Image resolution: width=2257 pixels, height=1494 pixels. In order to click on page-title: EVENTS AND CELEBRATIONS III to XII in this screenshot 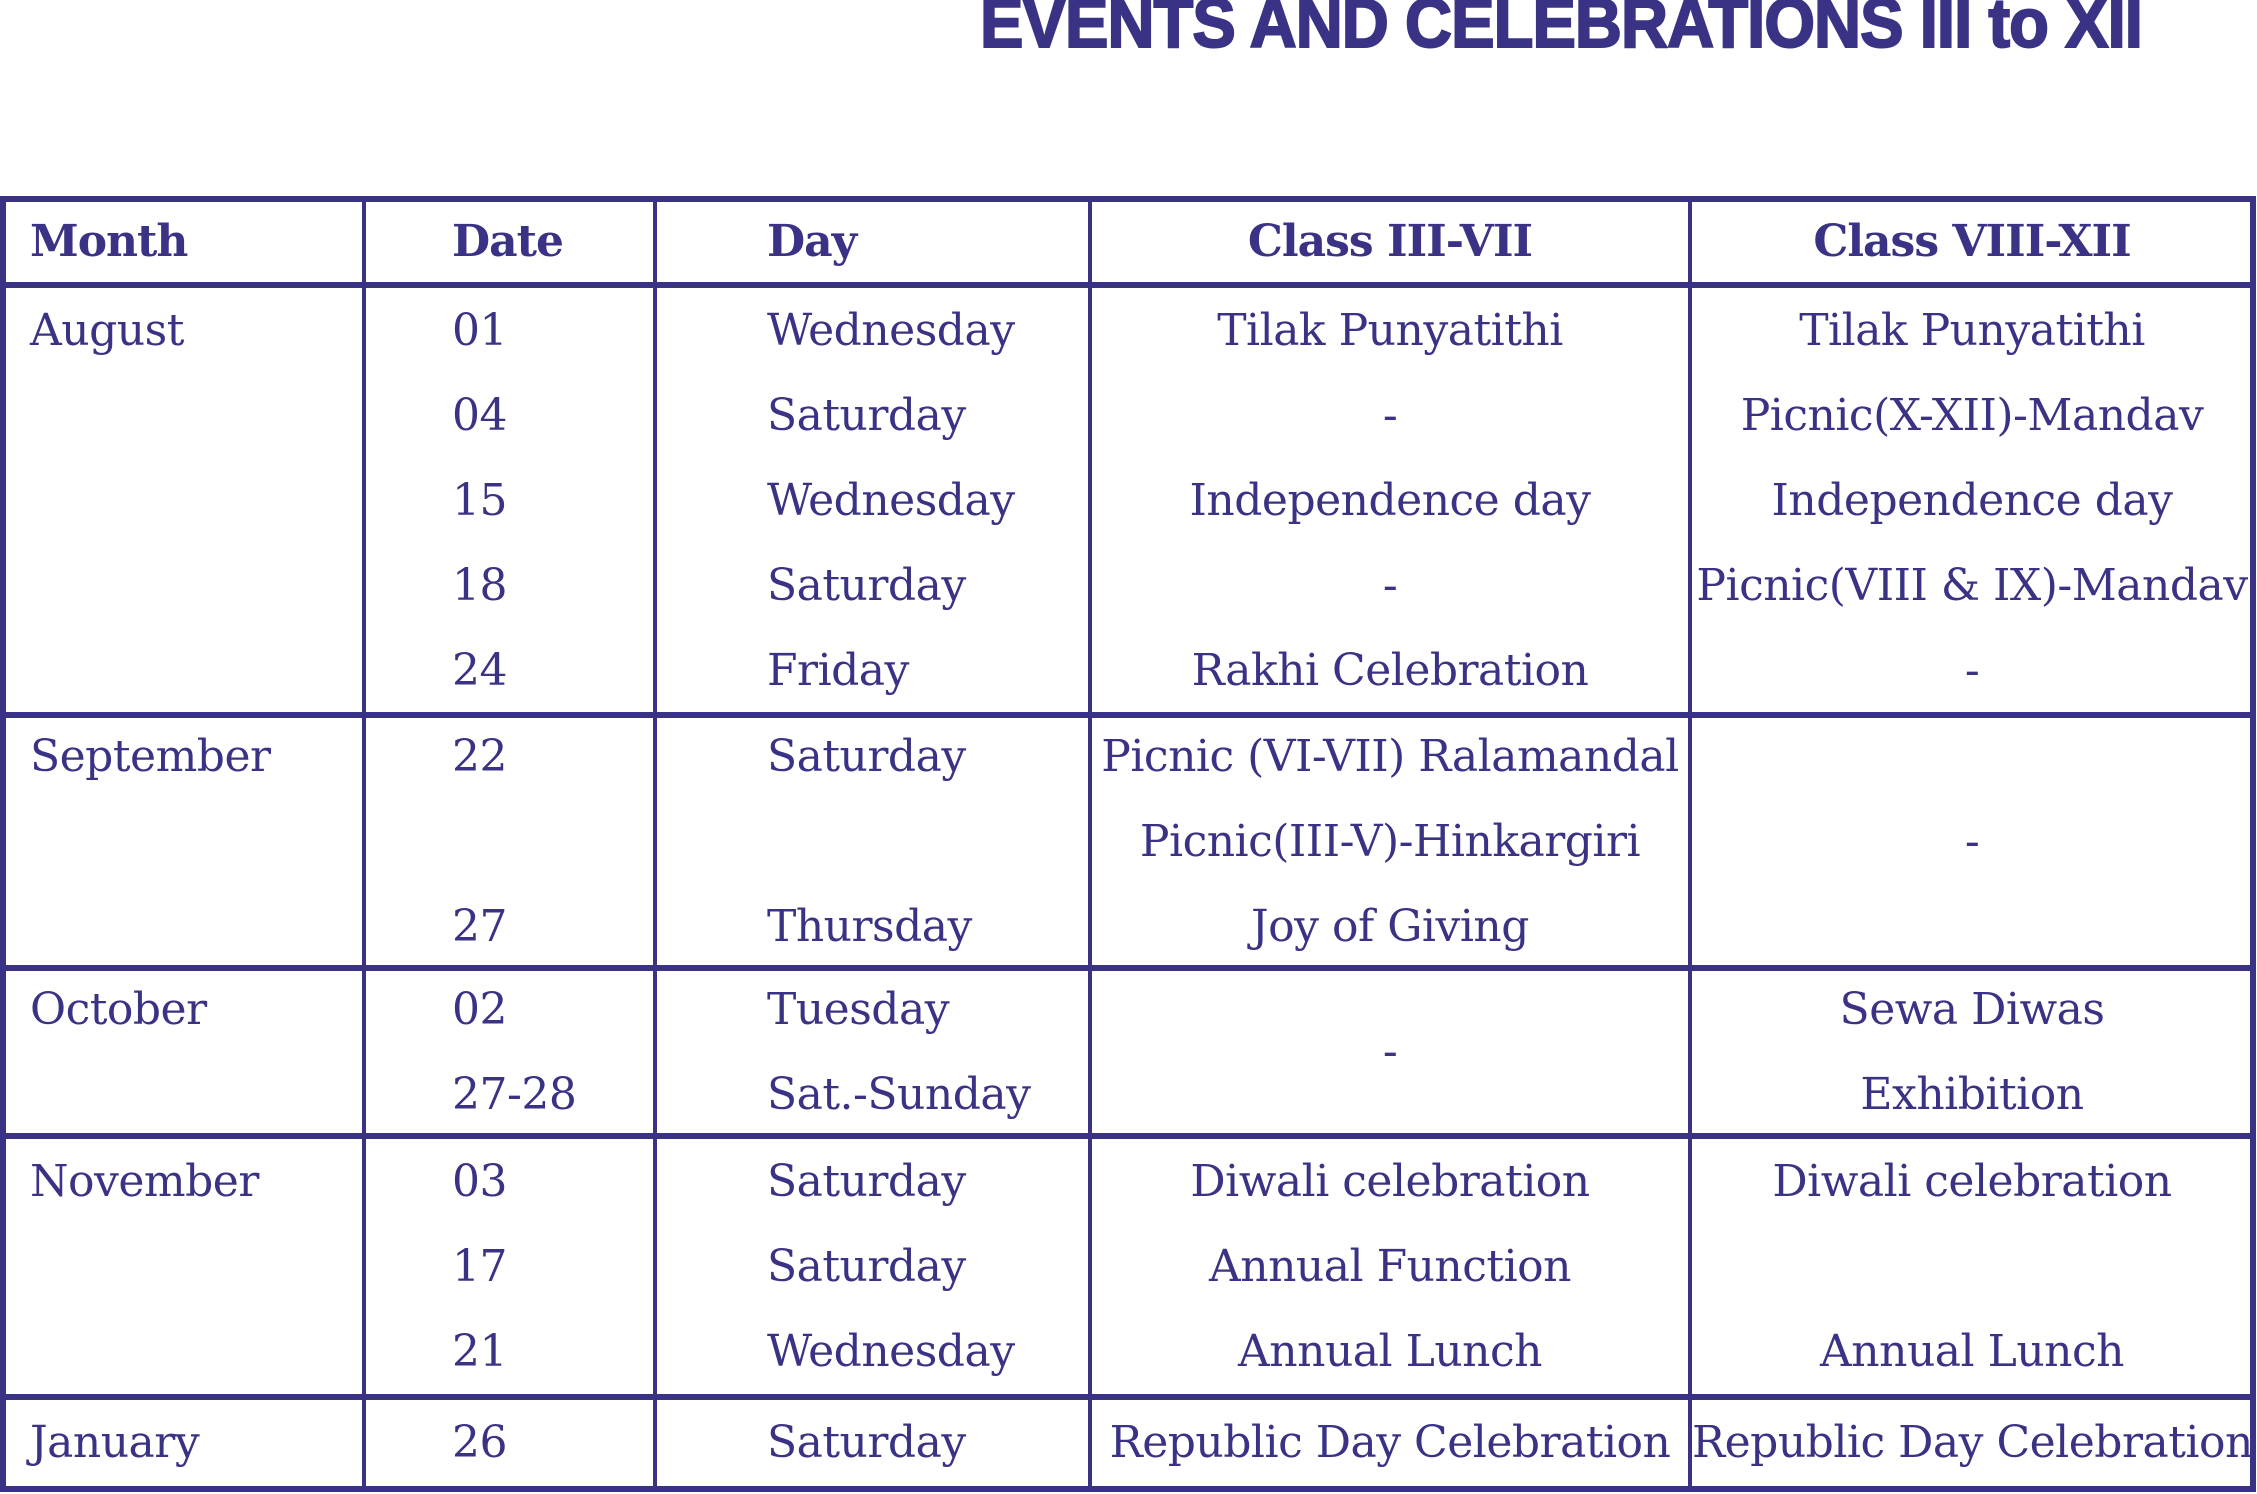, I will do `click(1561, 31)`.